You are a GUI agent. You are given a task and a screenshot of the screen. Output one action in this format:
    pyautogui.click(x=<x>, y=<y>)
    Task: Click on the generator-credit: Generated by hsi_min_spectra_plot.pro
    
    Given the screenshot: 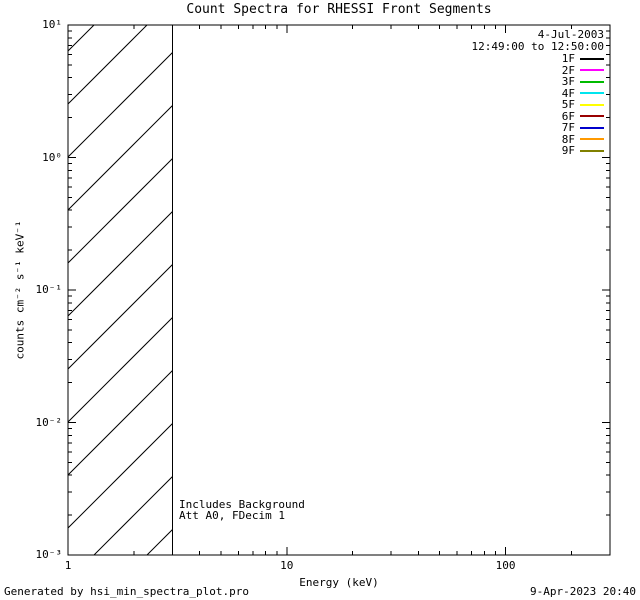 What is the action you would take?
    pyautogui.click(x=127, y=591)
    